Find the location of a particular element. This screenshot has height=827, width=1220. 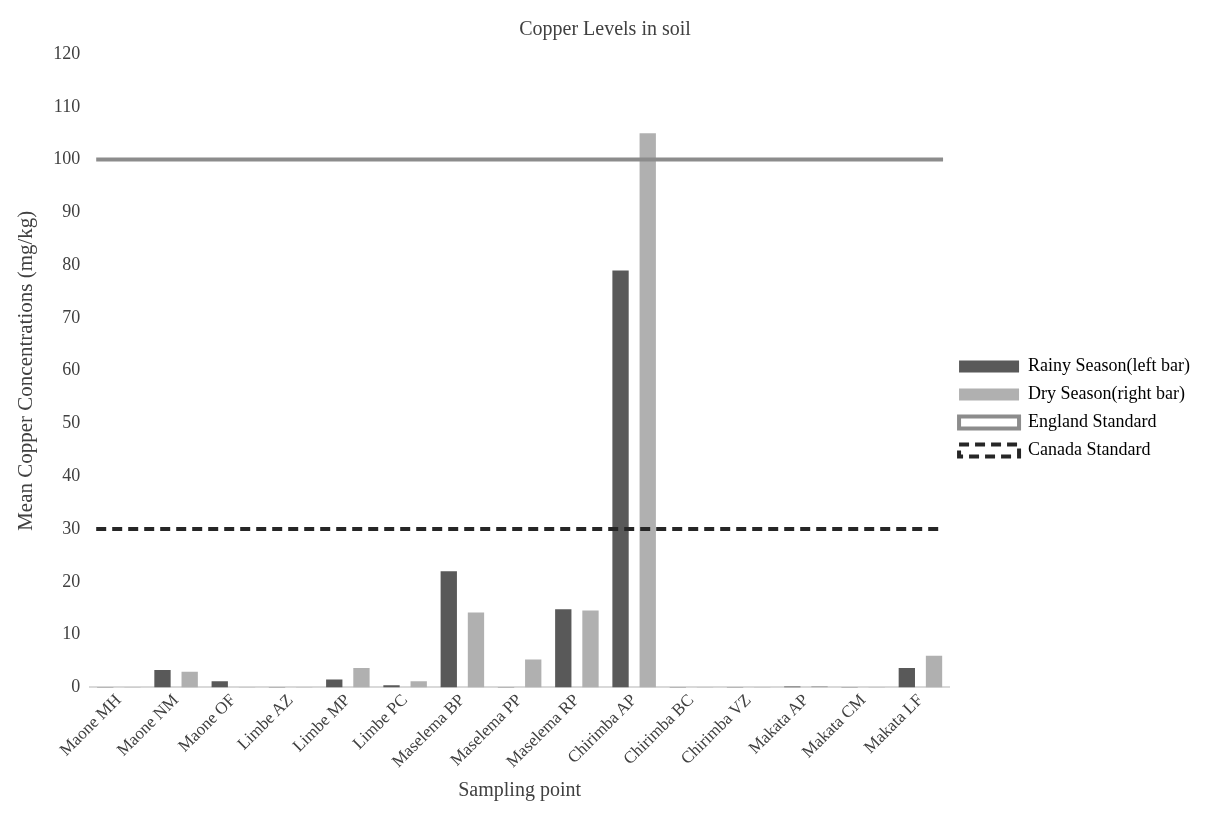

y-tick-label: 0 is located at coordinates (76, 686).